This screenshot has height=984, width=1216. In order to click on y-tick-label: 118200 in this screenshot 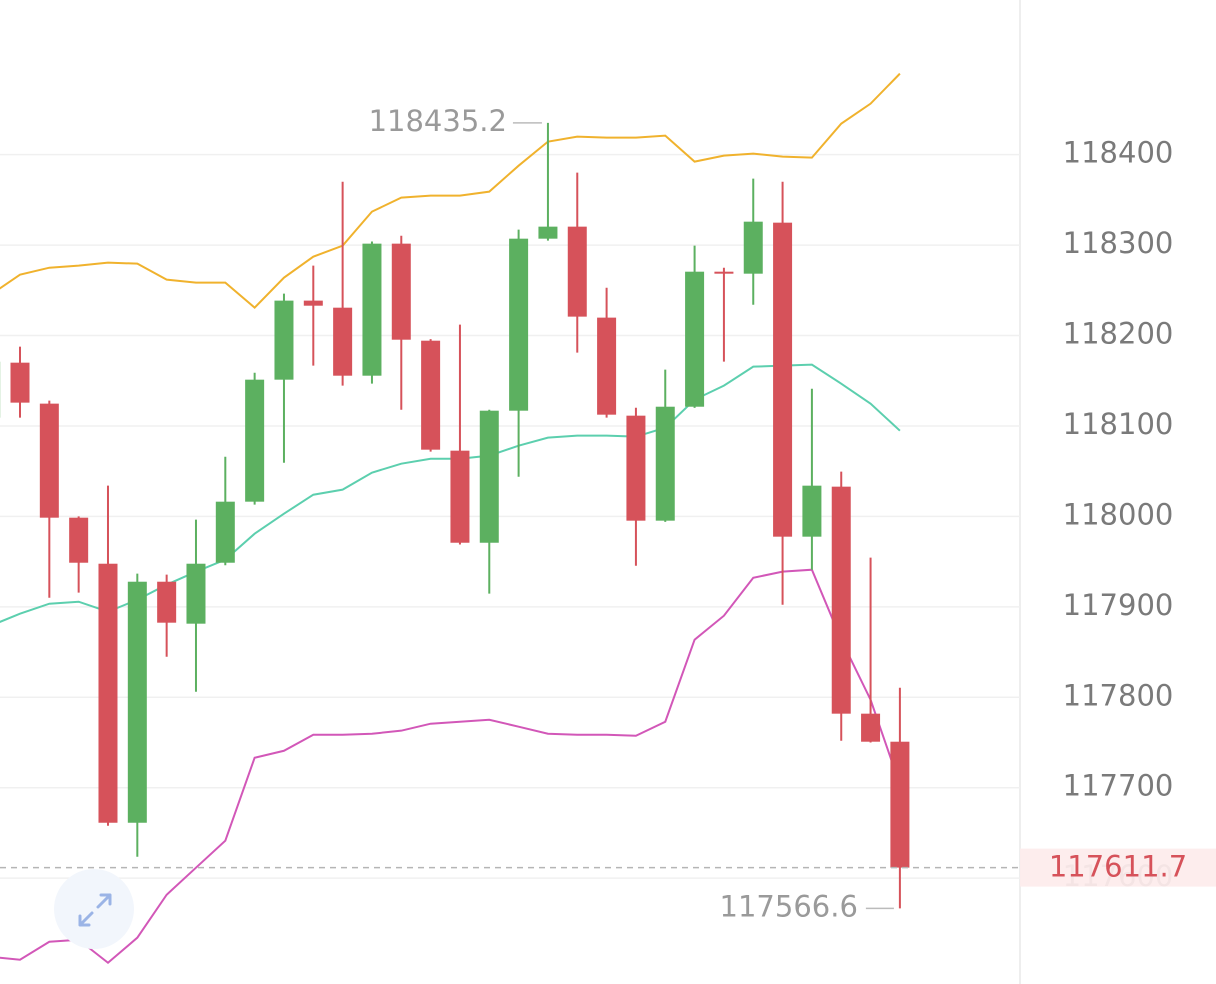, I will do `click(1118, 334)`.